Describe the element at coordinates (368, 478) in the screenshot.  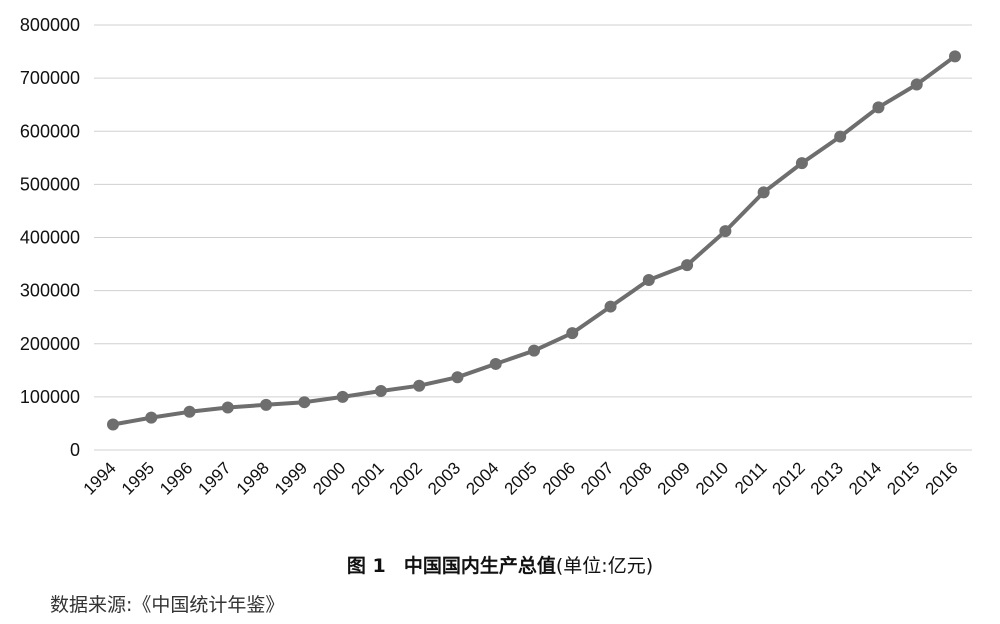
I see `x-tick-label: 2001` at that location.